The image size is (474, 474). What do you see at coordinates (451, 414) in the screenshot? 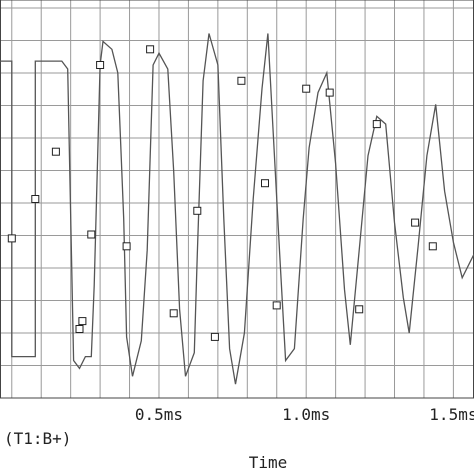
I see `x-tick-label: 1.5ms` at bounding box center [451, 414].